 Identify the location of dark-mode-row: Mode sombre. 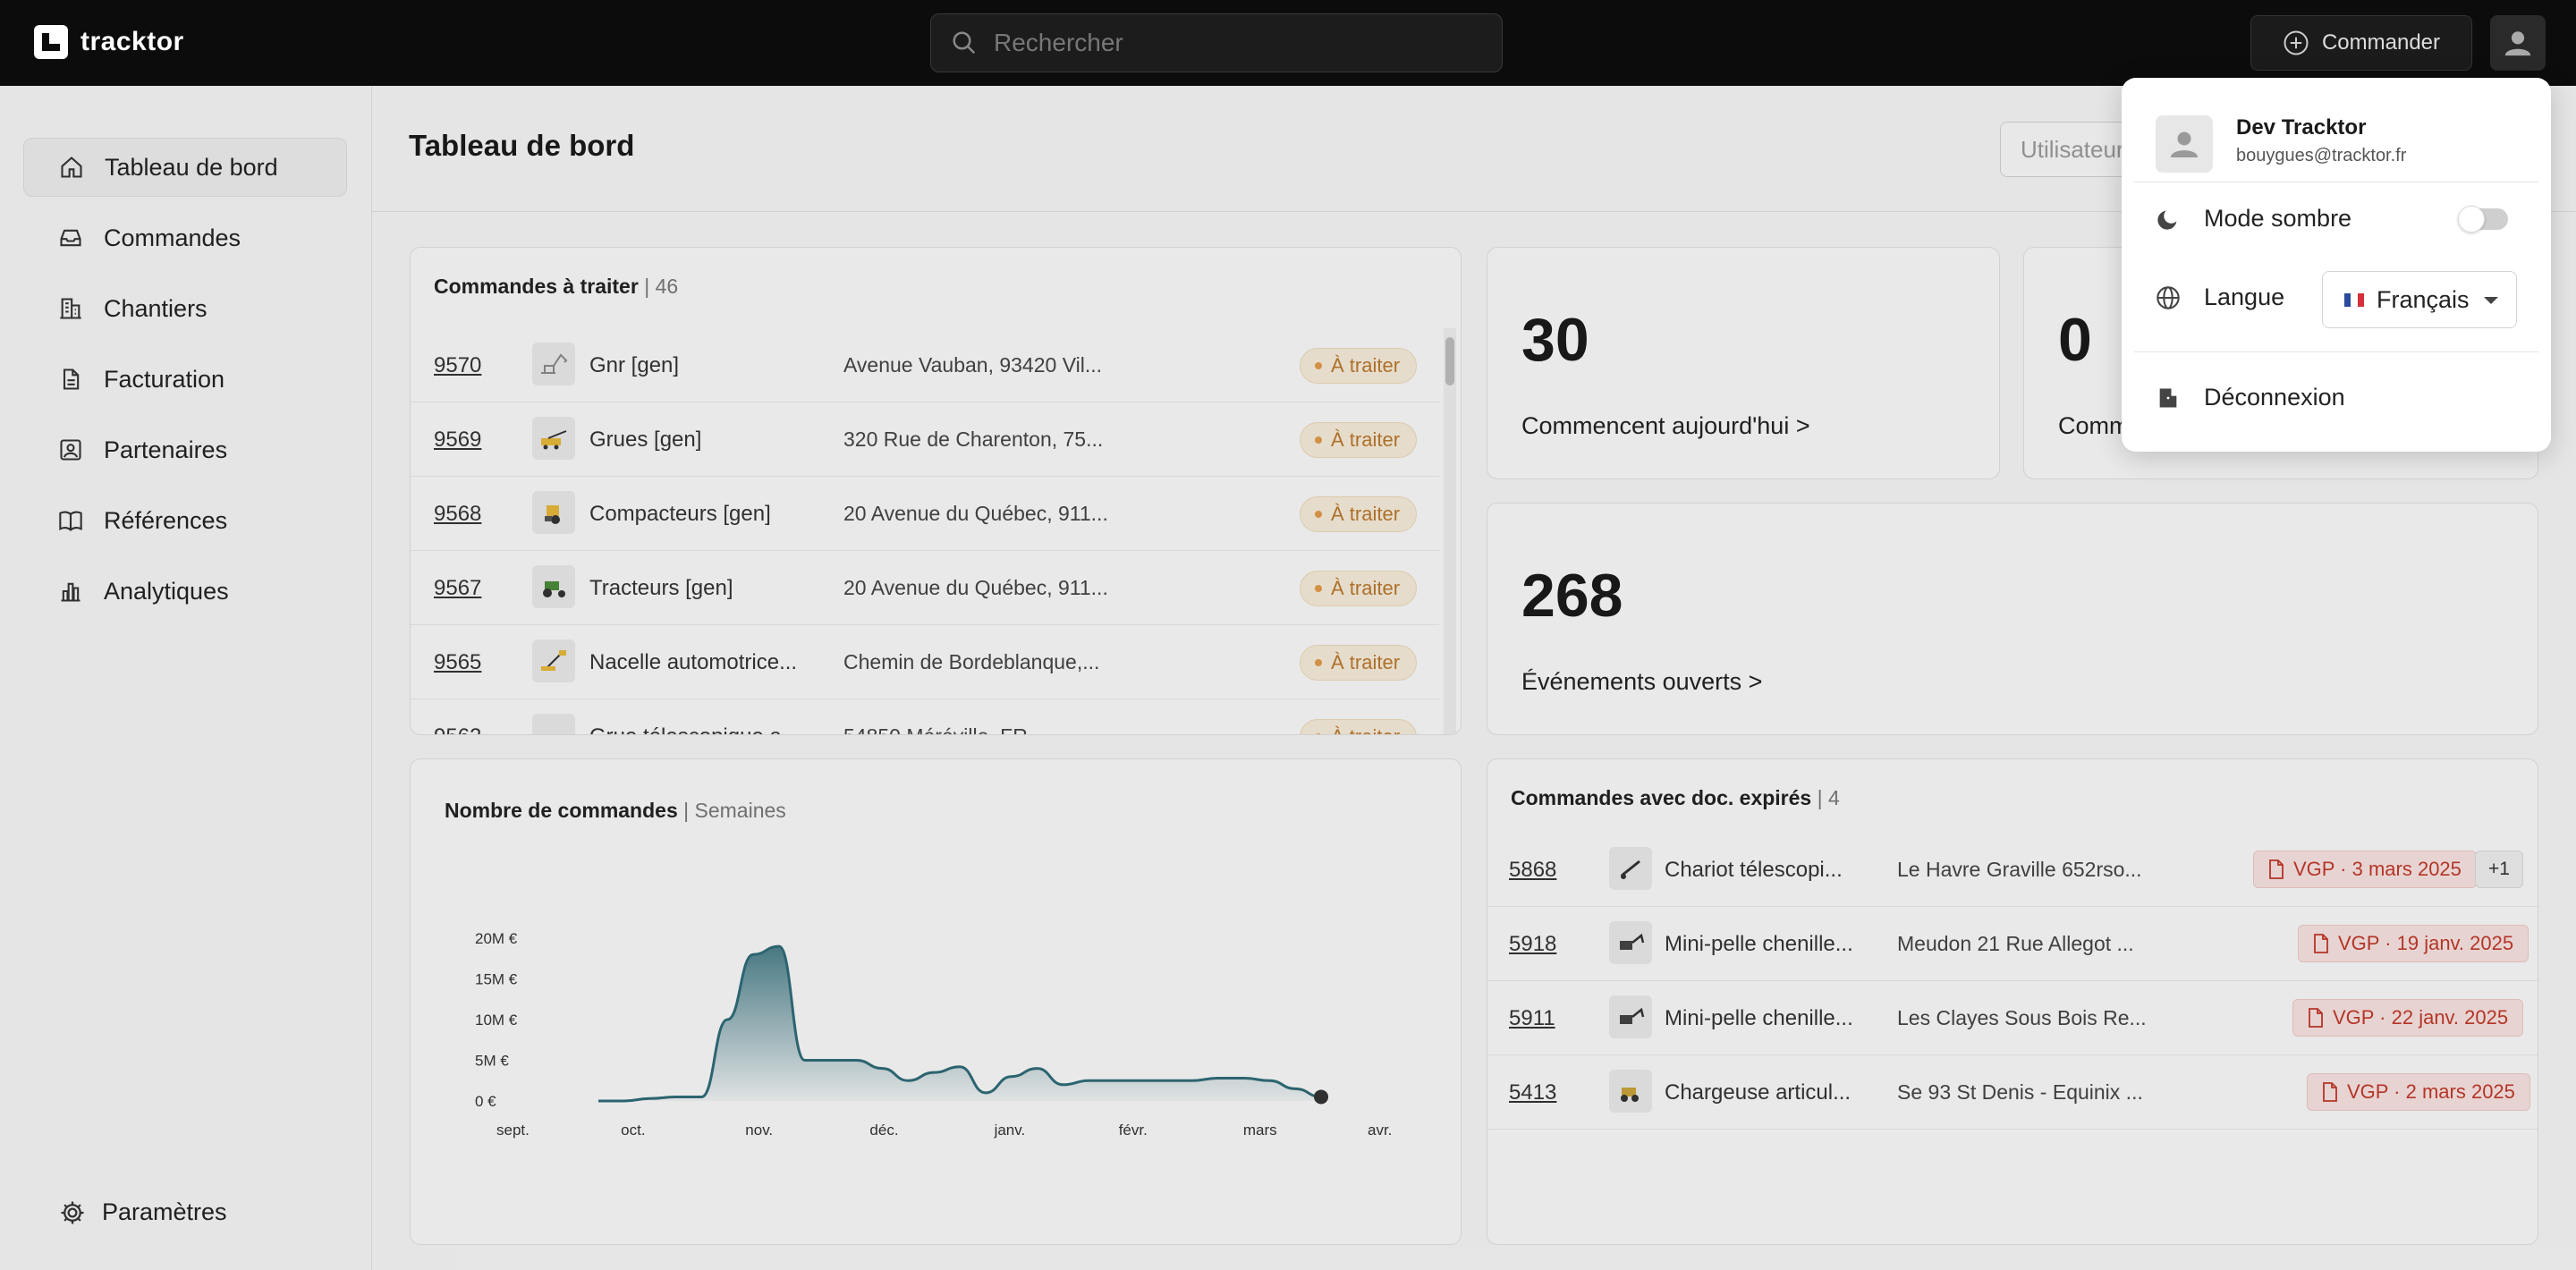
(2253, 219).